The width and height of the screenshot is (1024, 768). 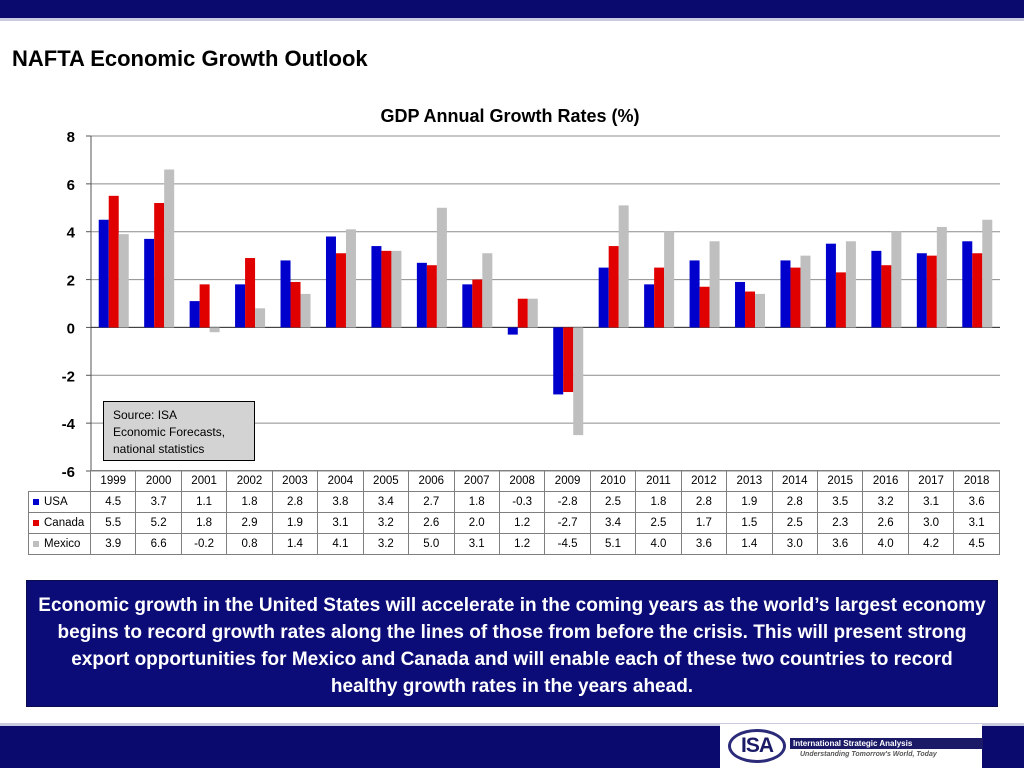 What do you see at coordinates (340, 481) in the screenshot?
I see `table-year-header: 2004` at bounding box center [340, 481].